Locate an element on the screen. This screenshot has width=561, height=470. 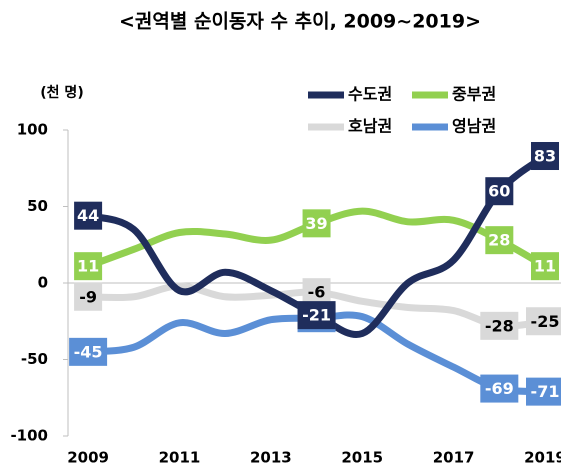
data-label: -69 is located at coordinates (499, 388).